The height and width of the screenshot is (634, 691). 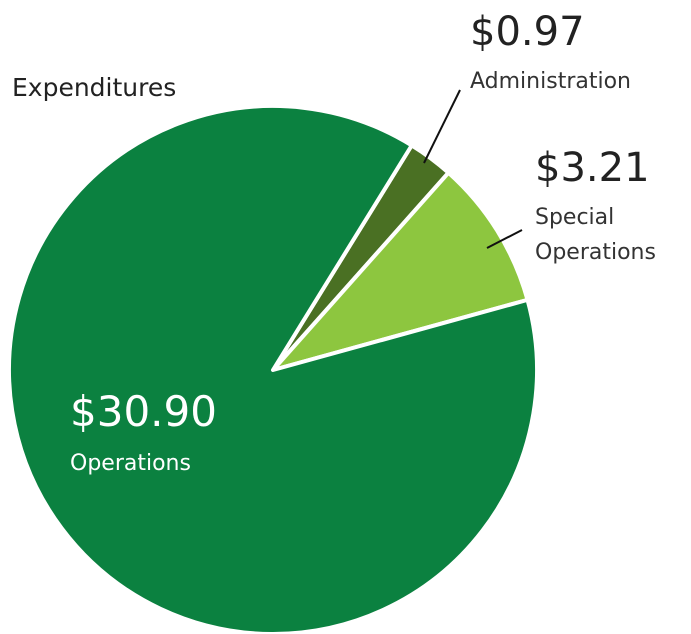 I want to click on category-label: Operations, so click(x=130, y=463).